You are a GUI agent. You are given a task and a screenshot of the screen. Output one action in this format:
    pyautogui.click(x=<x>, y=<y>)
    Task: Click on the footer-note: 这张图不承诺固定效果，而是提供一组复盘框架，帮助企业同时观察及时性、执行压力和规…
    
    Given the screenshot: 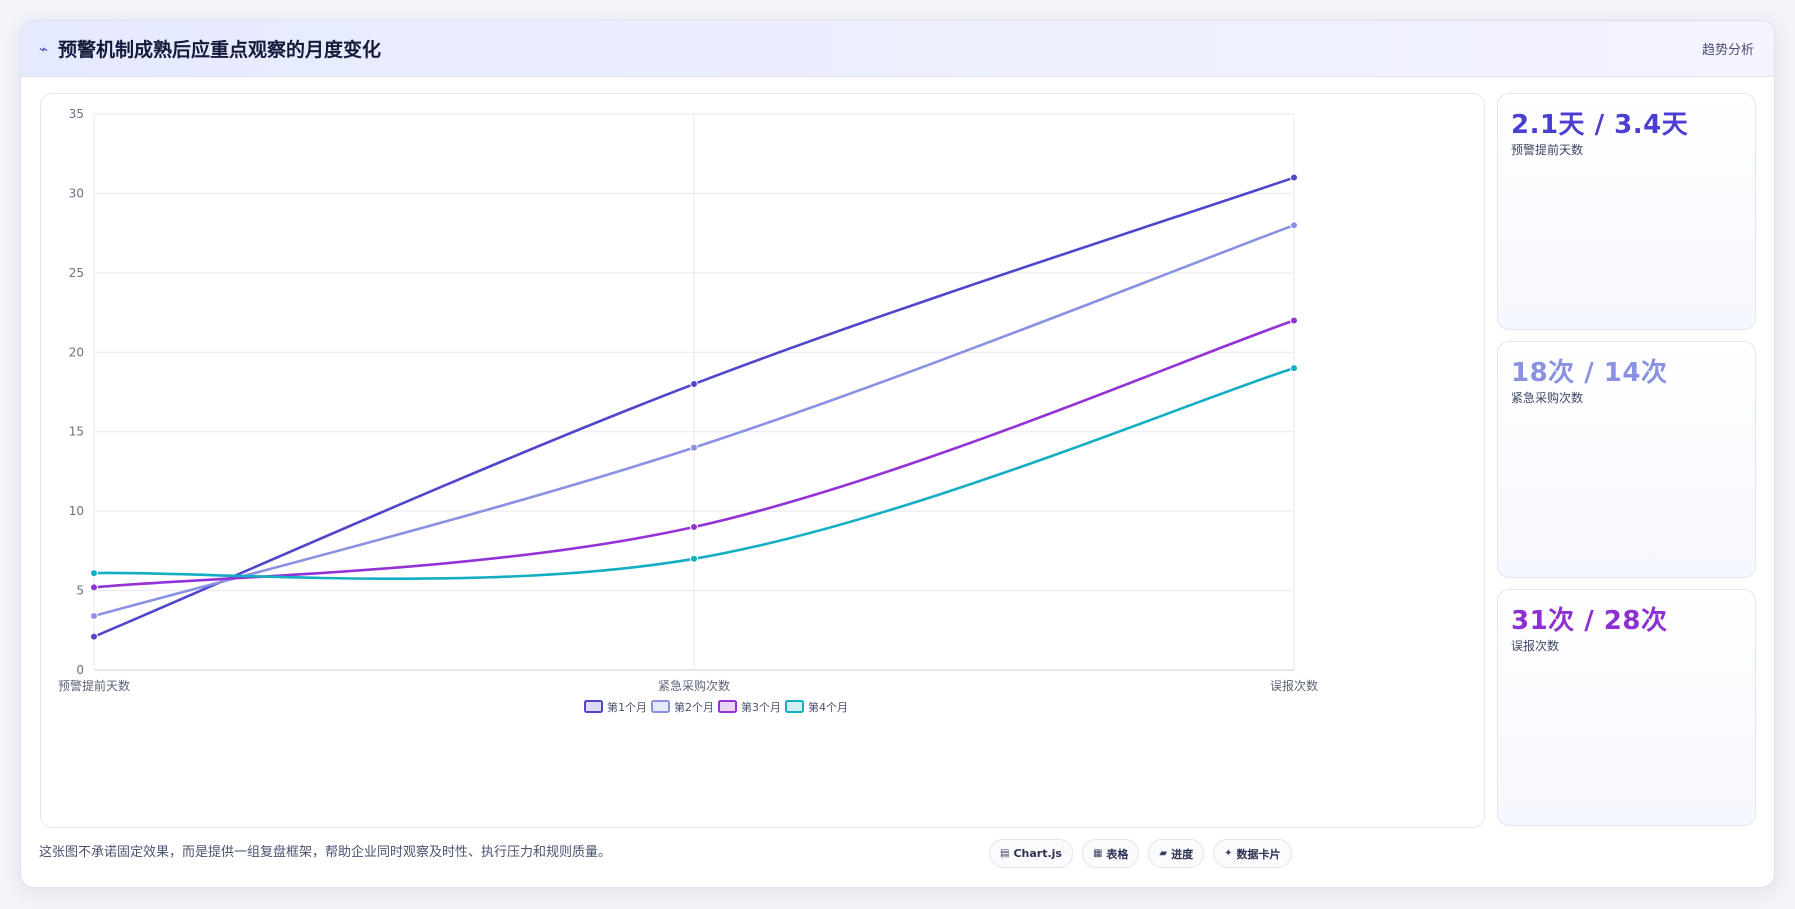 What is the action you would take?
    pyautogui.click(x=325, y=852)
    